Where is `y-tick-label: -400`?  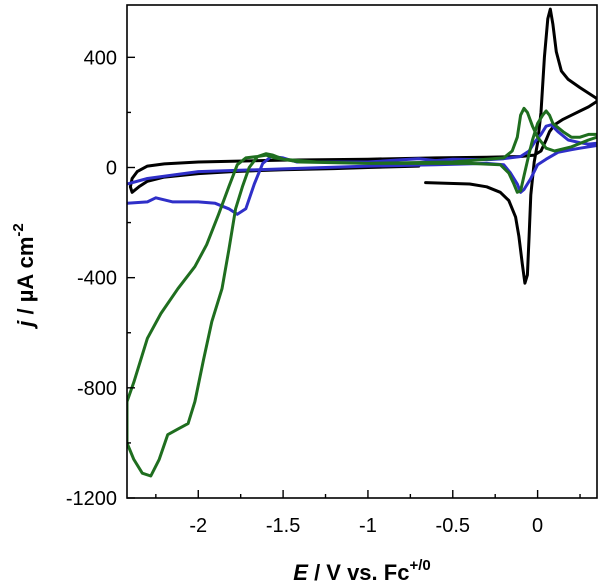
y-tick-label: -400 is located at coordinates (97, 279).